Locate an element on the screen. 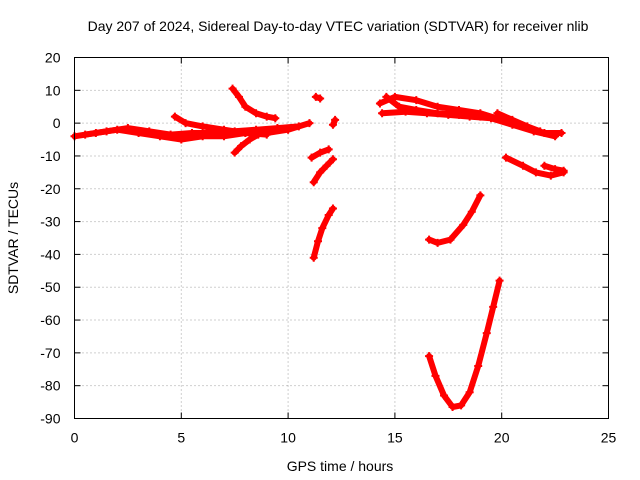 The image size is (640, 480). y-tick-label: 20 is located at coordinates (53, 58).